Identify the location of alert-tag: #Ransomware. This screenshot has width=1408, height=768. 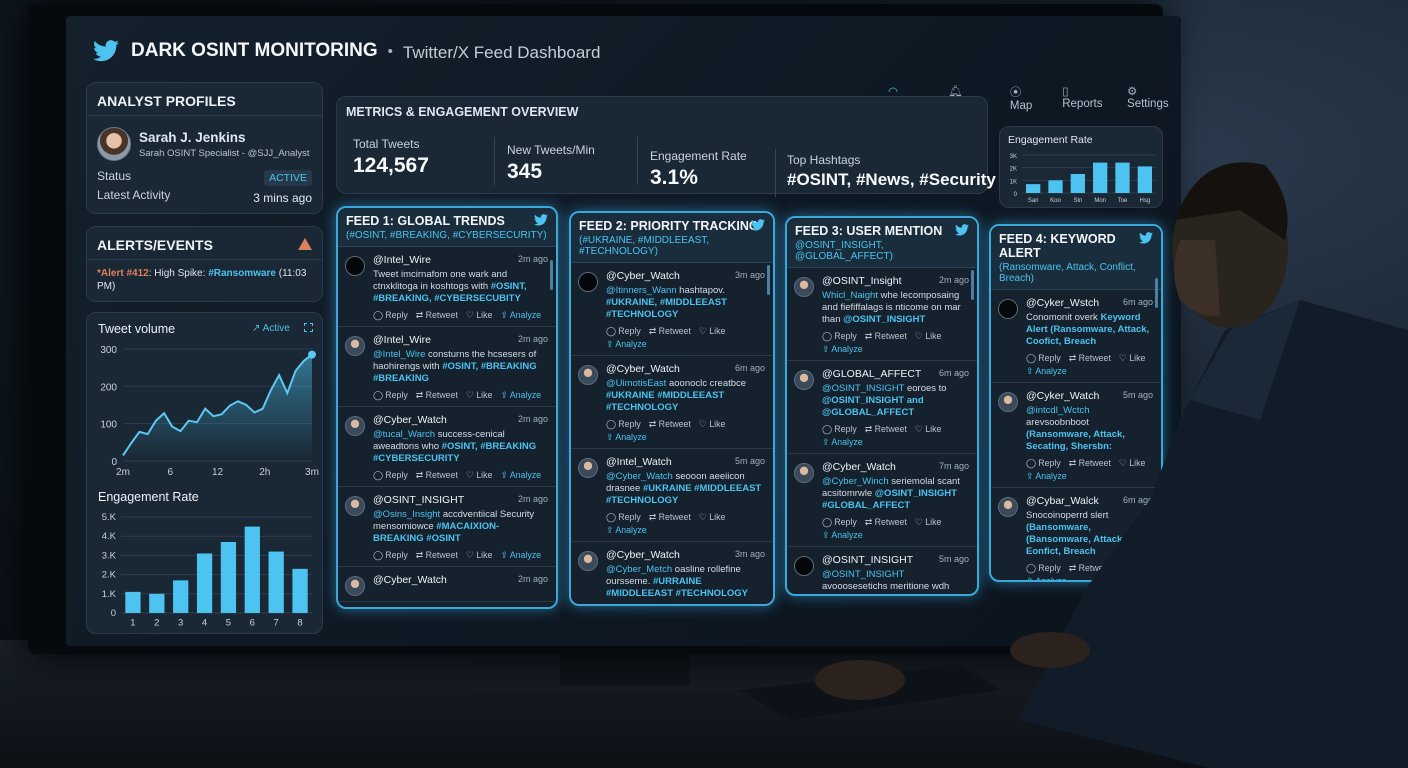
(242, 273).